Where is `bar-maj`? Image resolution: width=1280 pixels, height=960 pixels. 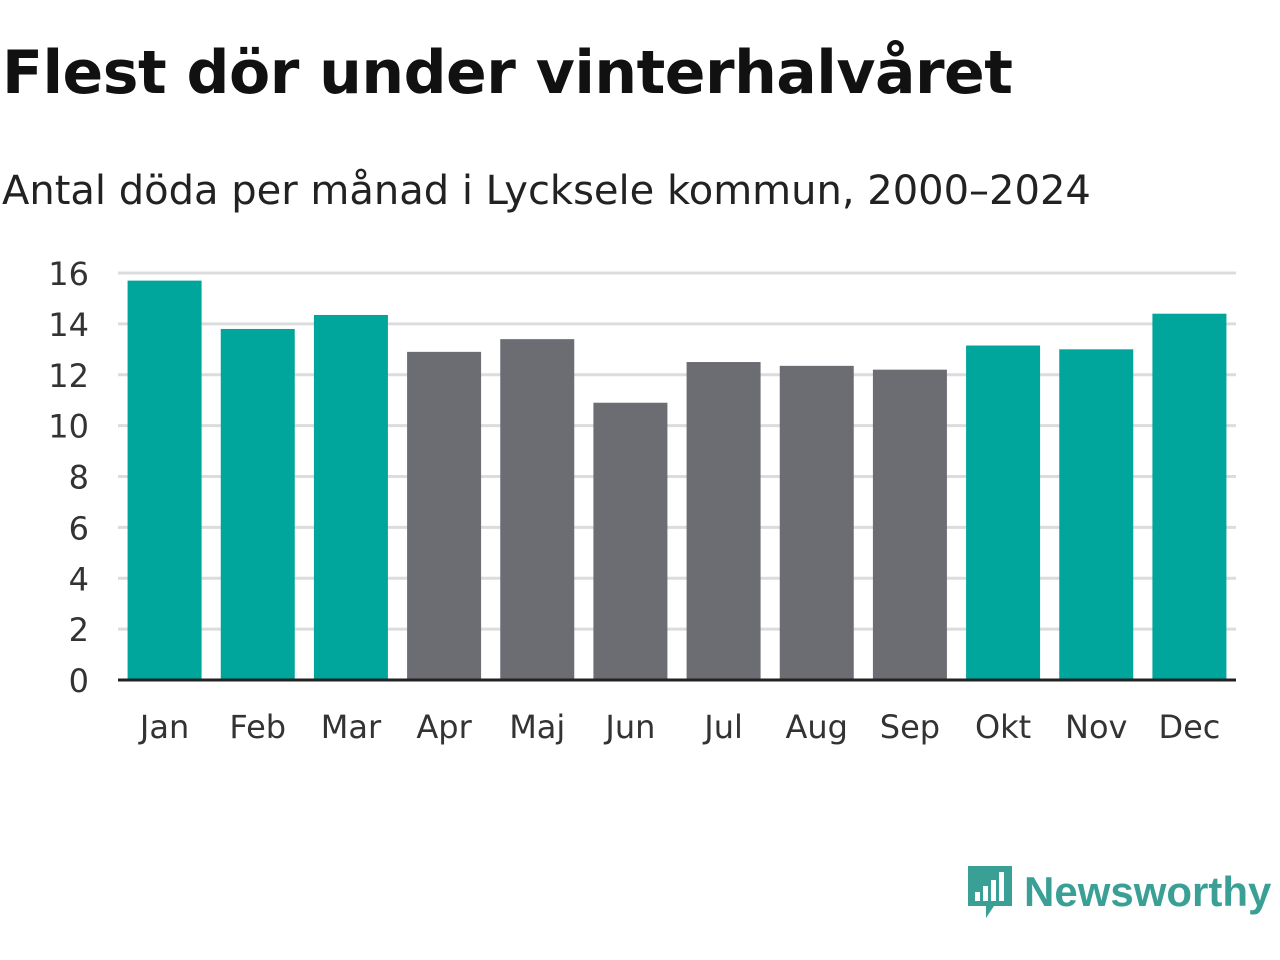
bar-maj is located at coordinates (537, 509).